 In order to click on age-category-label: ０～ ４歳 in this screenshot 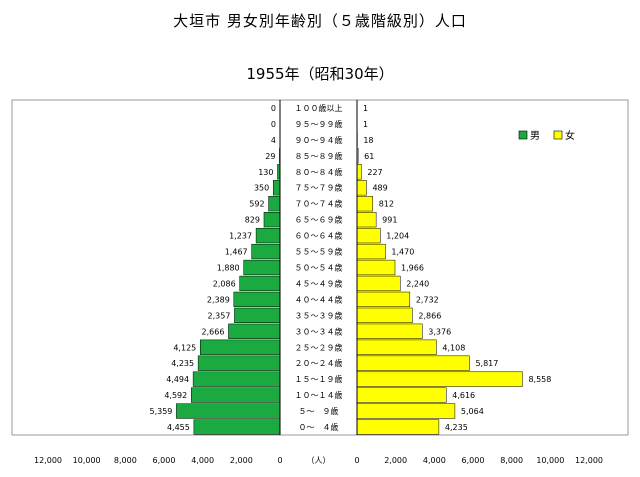, I will do `click(319, 427)`.